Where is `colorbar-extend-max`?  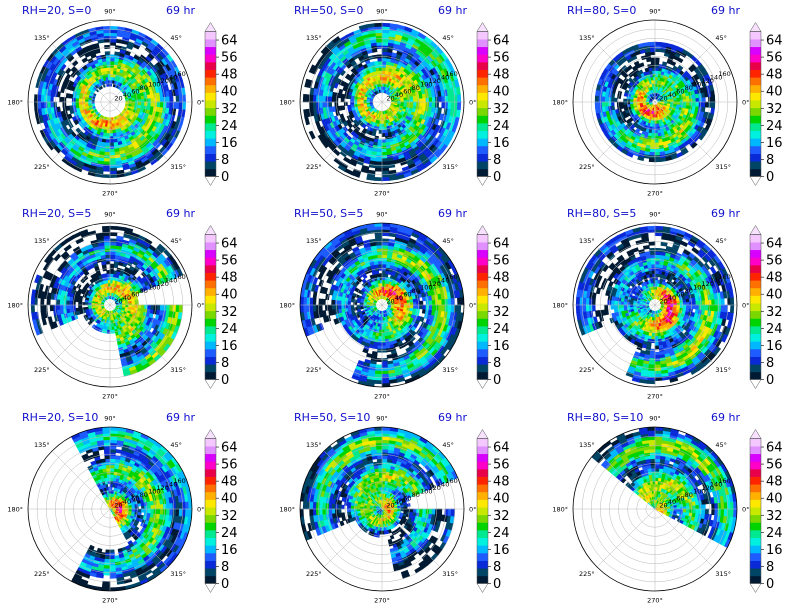 colorbar-extend-max is located at coordinates (210, 27).